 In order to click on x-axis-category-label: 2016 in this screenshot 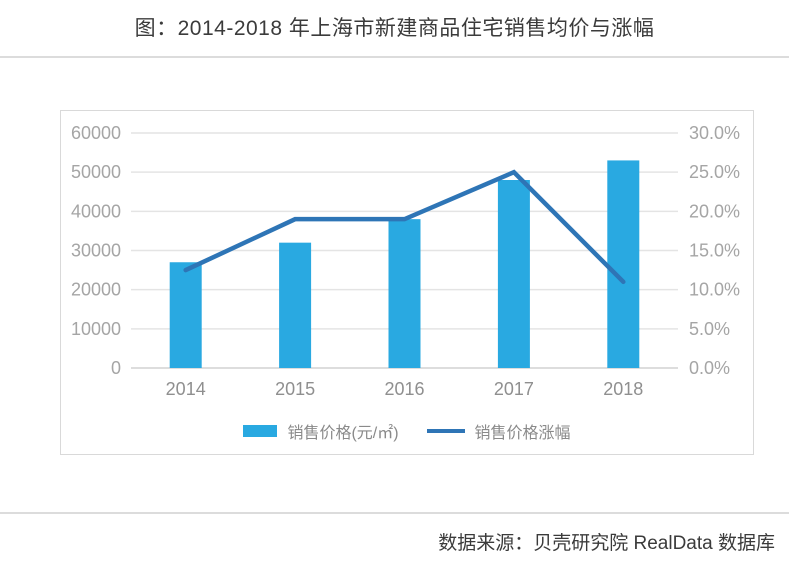, I will do `click(404, 389)`.